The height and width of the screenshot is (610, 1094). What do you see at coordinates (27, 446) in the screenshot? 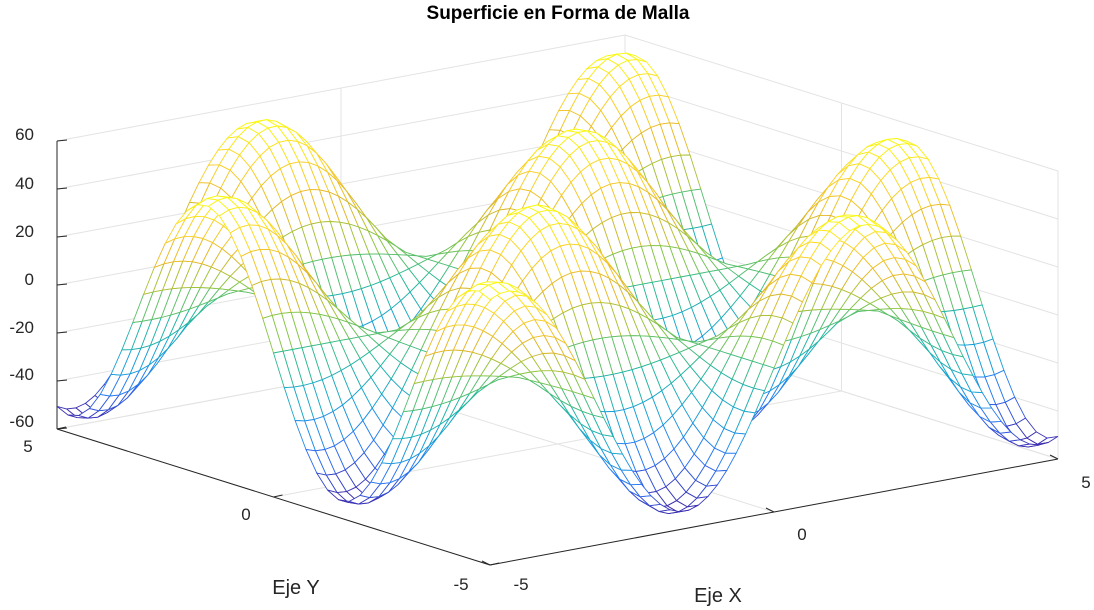
I see `y-tick-label: 5` at bounding box center [27, 446].